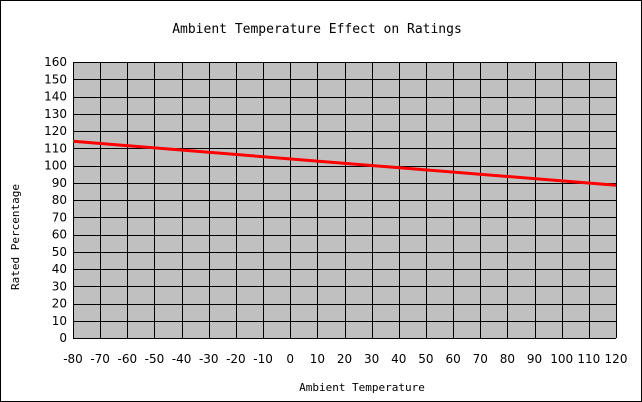  What do you see at coordinates (55, 79) in the screenshot?
I see `y-tick-label: 150` at bounding box center [55, 79].